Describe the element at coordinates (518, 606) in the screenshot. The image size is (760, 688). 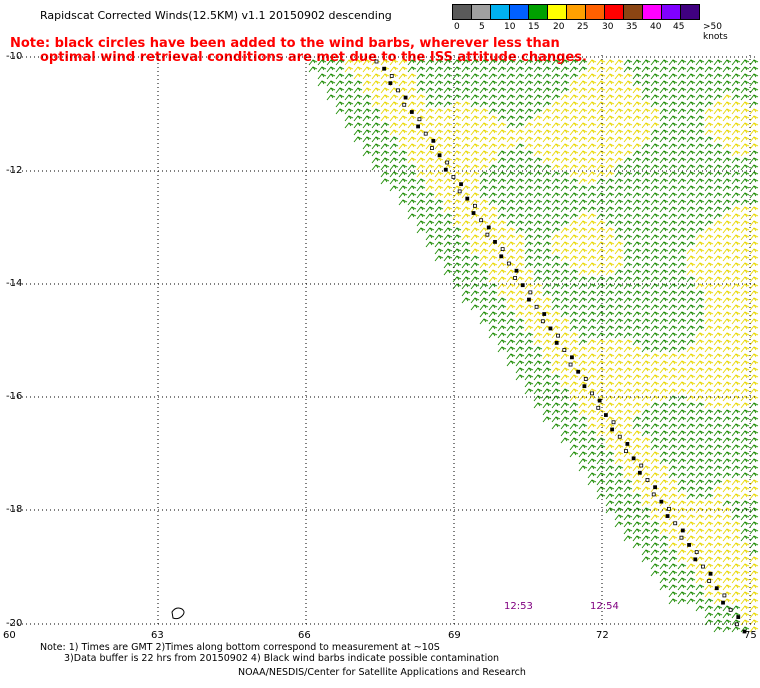
I see `time-label-1: 12:53` at that location.